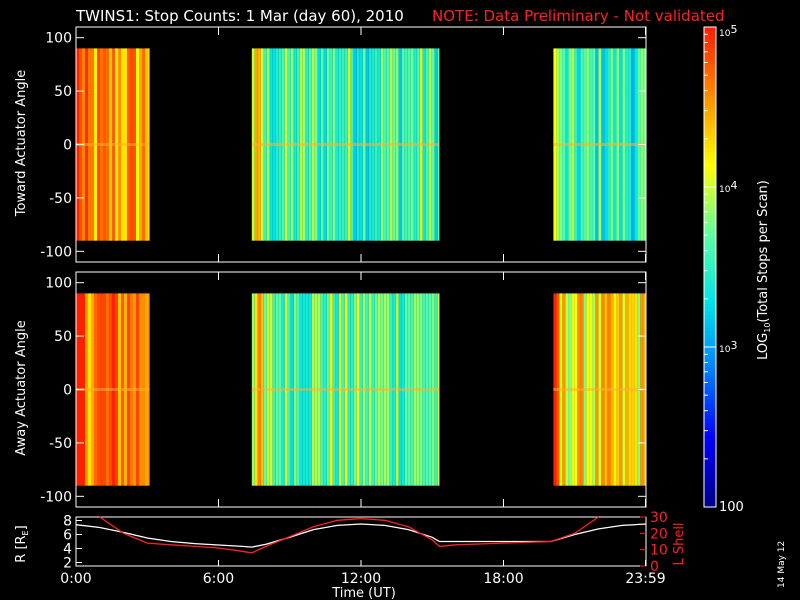  Describe the element at coordinates (63, 92) in the screenshot. I see `toward-ytick-label: 50` at that location.